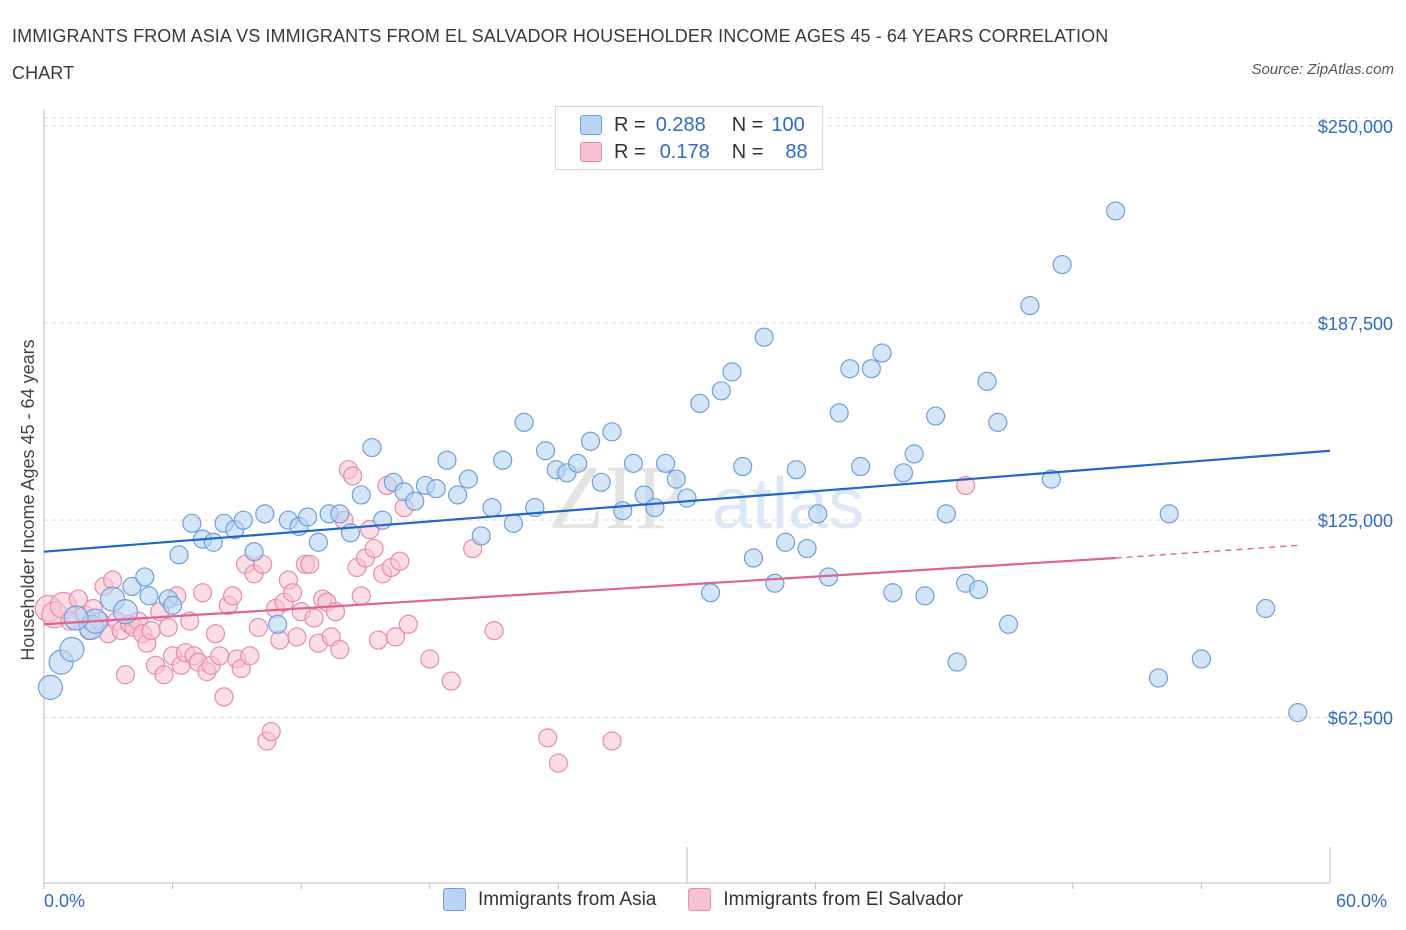  Describe the element at coordinates (65, 901) in the screenshot. I see `x-tick-min: 0.0%` at that location.